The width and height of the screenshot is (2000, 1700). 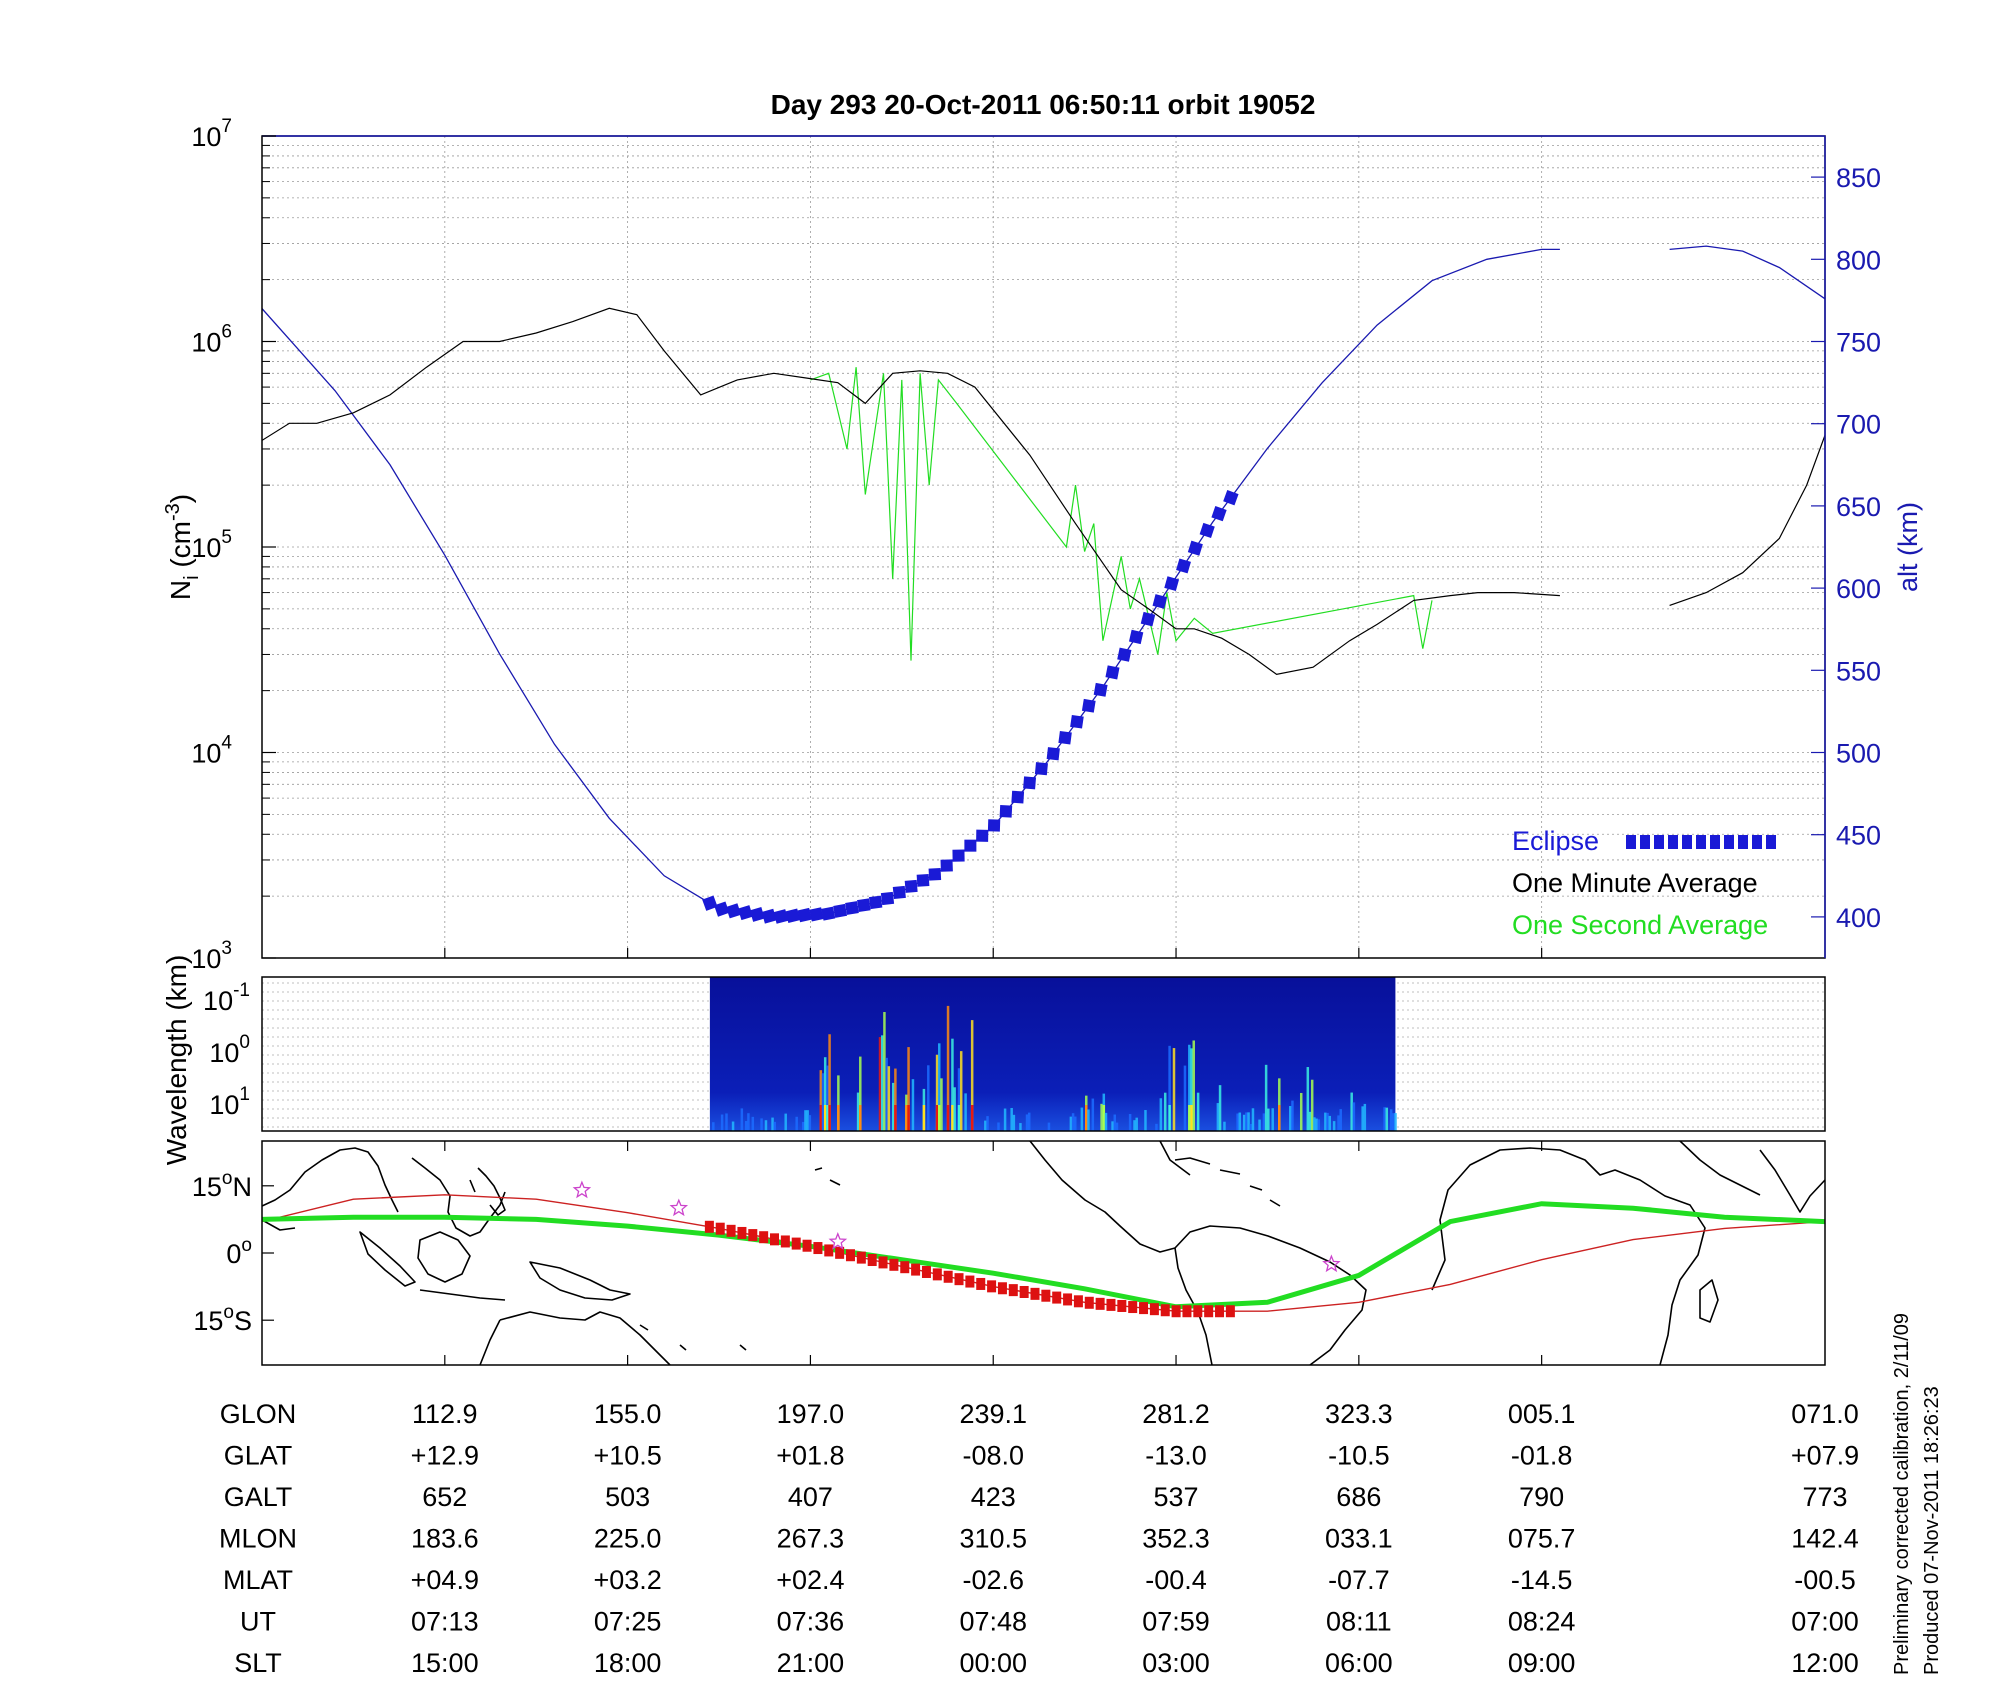 What do you see at coordinates (229, 1050) in the screenshot?
I see `spectrogram-y-tick-label: 100` at bounding box center [229, 1050].